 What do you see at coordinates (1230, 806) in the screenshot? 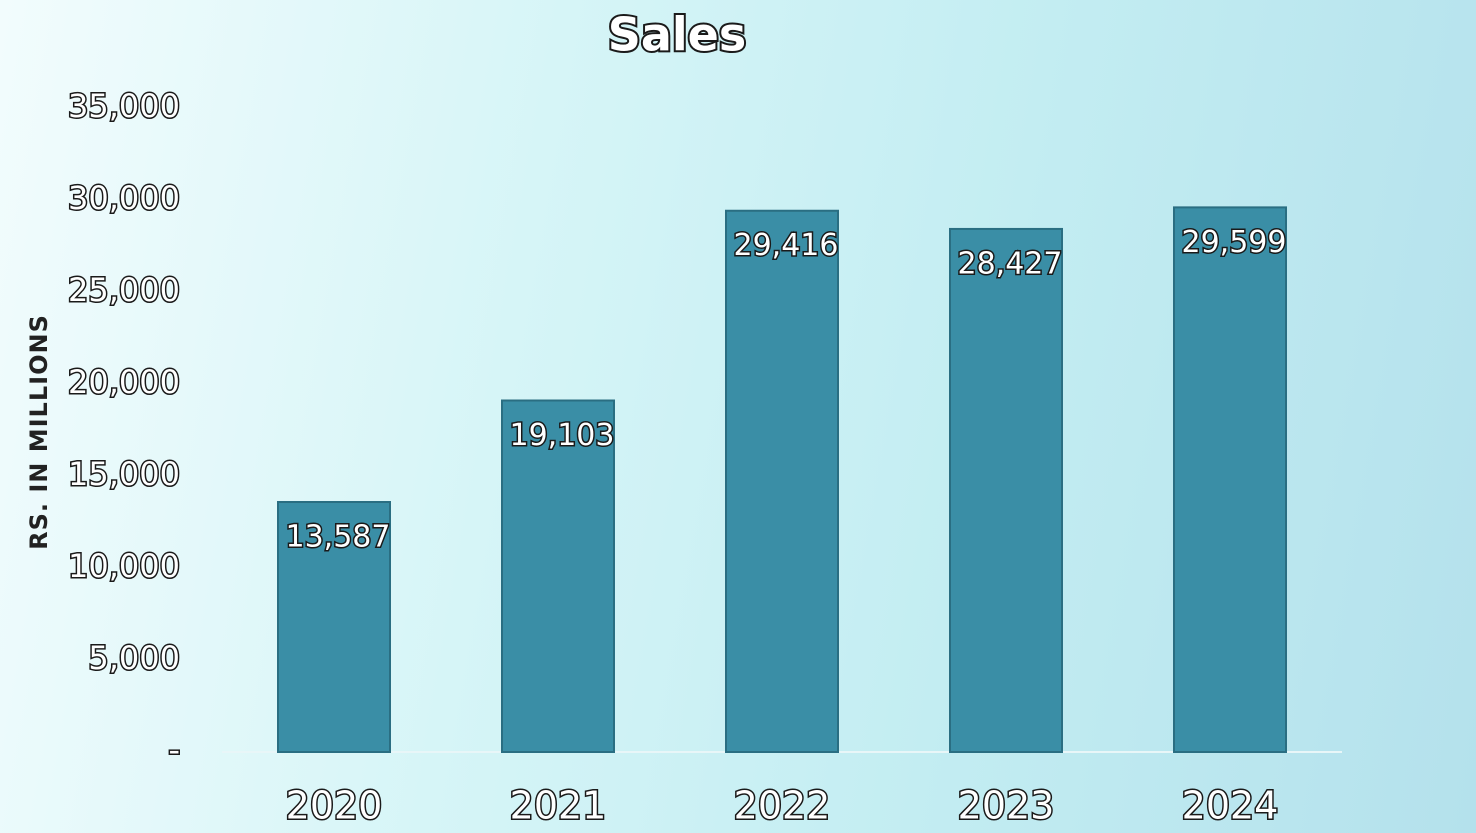
I see `x-tick-label: 2024` at bounding box center [1230, 806].